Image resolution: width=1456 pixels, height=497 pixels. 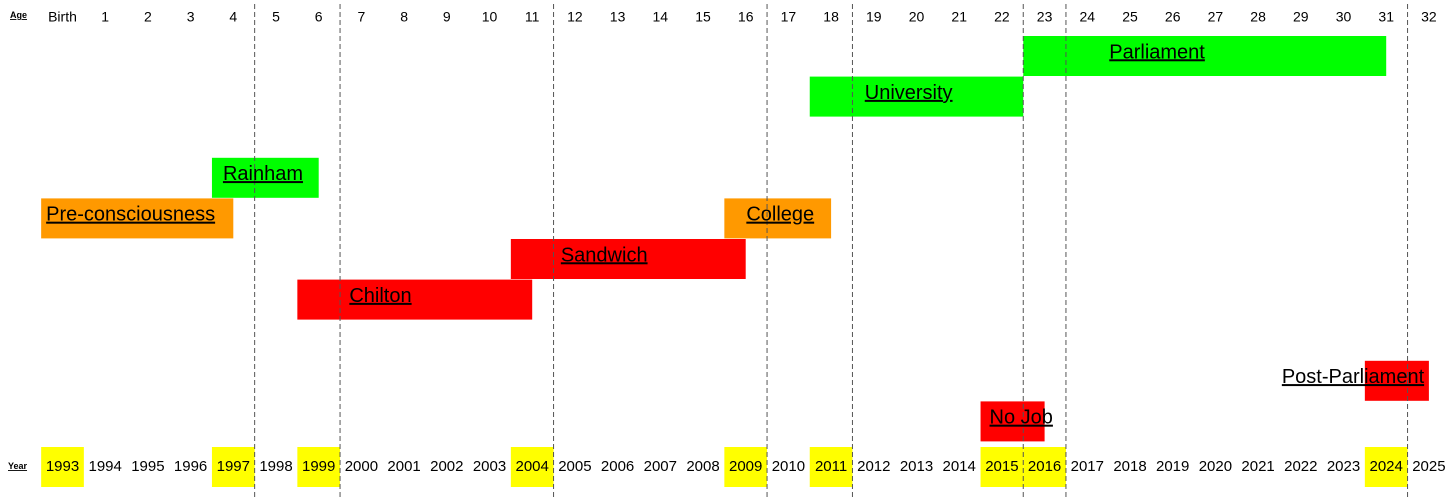 I want to click on year-tick-label: 2011, so click(x=831, y=466).